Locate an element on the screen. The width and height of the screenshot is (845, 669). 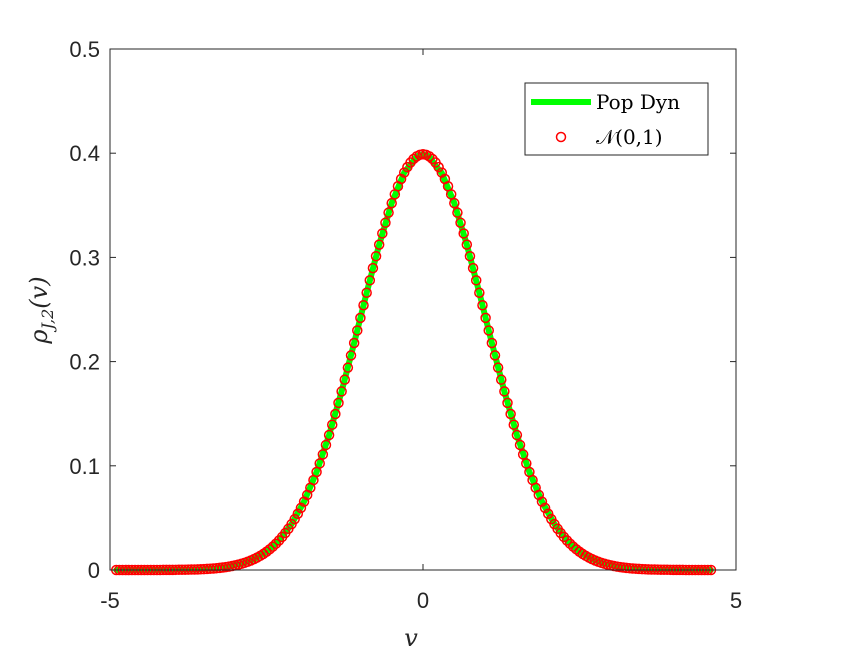
y-axis-label: ρJ,2(v) is located at coordinates (41, 310).